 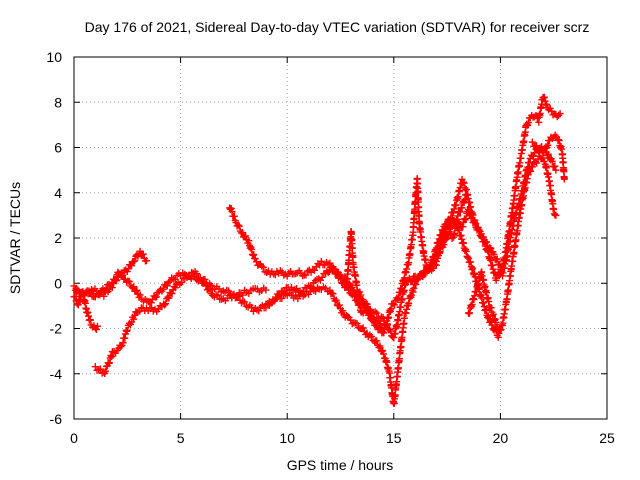 What do you see at coordinates (394, 438) in the screenshot?
I see `x-tick-label: 15` at bounding box center [394, 438].